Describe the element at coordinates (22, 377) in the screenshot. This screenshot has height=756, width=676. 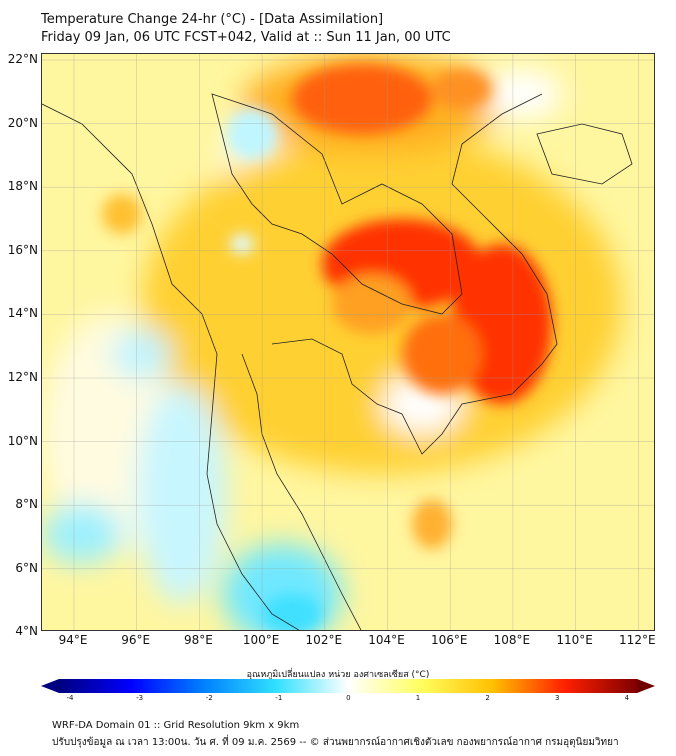
I see `lat-label: 12°N` at that location.